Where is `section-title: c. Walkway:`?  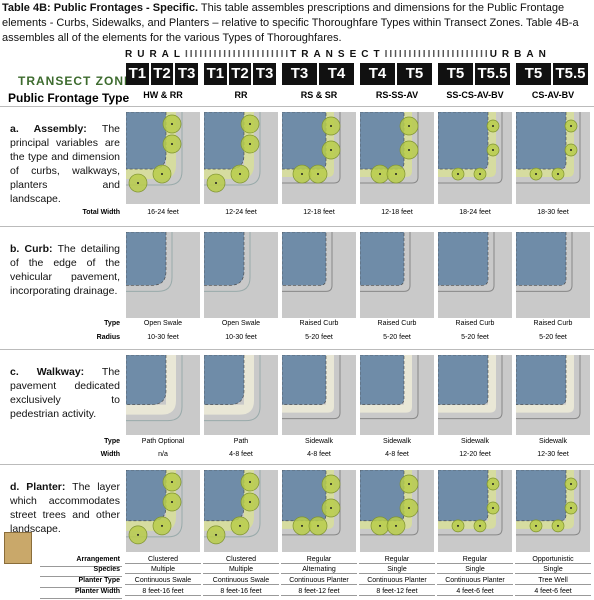
section-title: c. Walkway: is located at coordinates (47, 372).